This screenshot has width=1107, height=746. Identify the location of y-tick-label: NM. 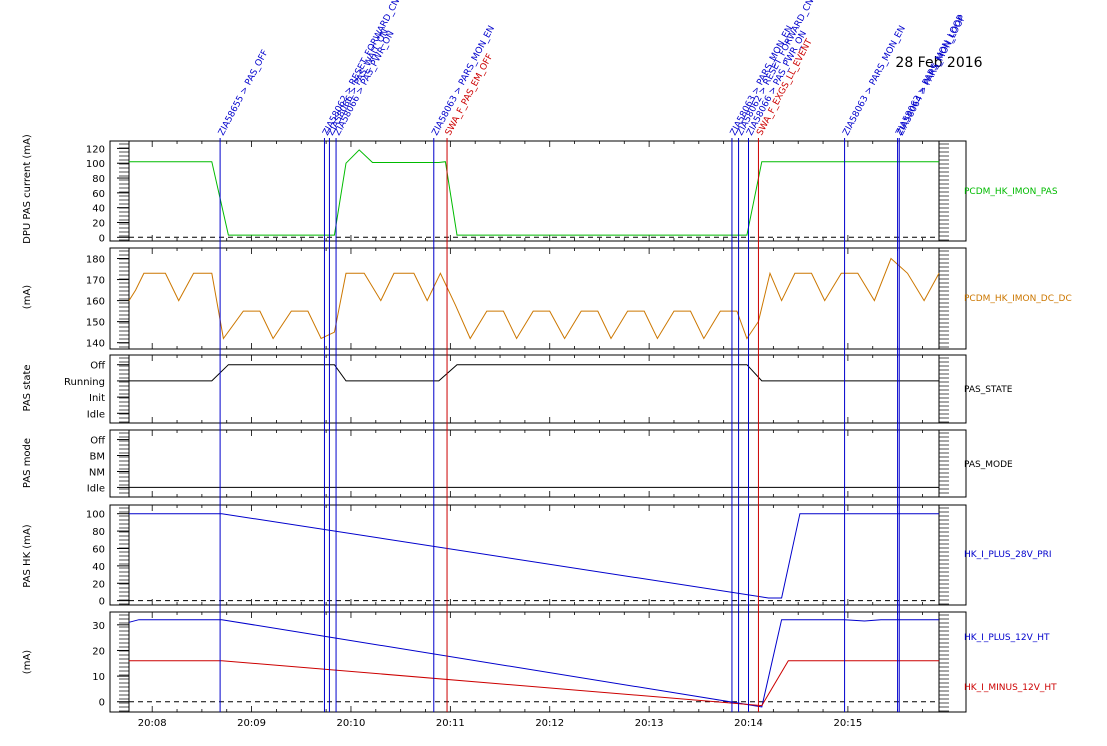
(97, 472).